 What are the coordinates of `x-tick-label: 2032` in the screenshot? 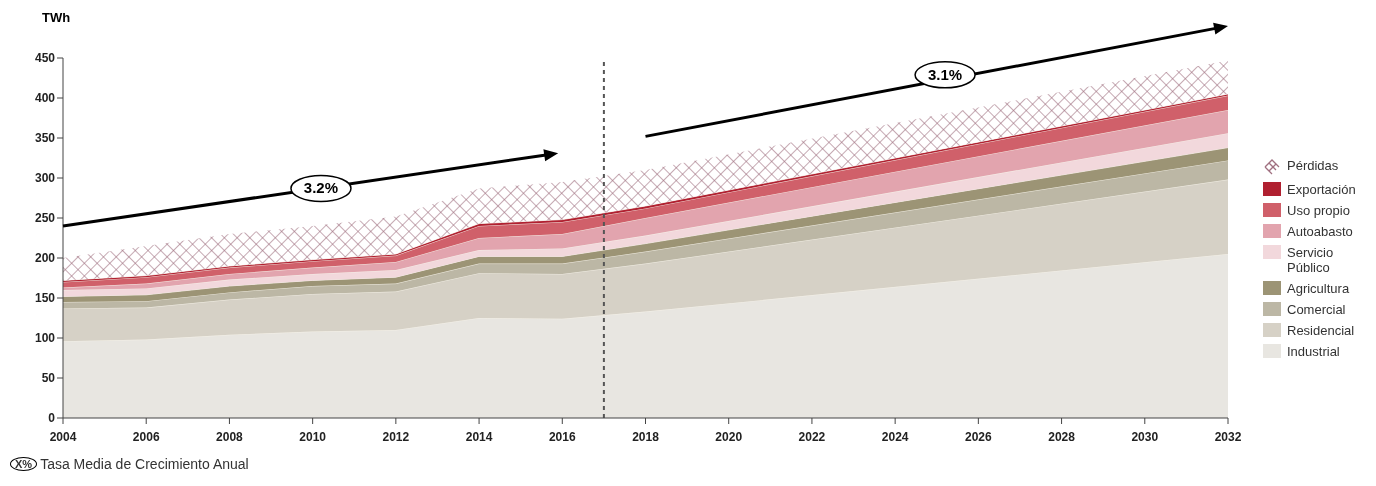 It's located at (1228, 436).